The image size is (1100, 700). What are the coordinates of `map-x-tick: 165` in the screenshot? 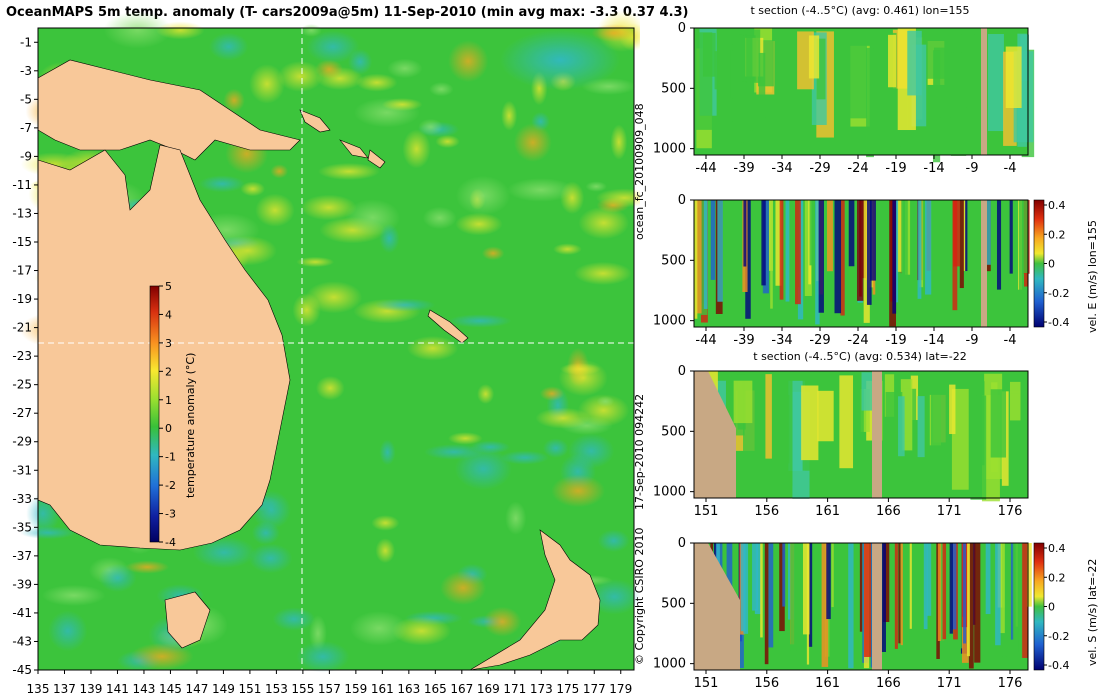 It's located at (435, 689).